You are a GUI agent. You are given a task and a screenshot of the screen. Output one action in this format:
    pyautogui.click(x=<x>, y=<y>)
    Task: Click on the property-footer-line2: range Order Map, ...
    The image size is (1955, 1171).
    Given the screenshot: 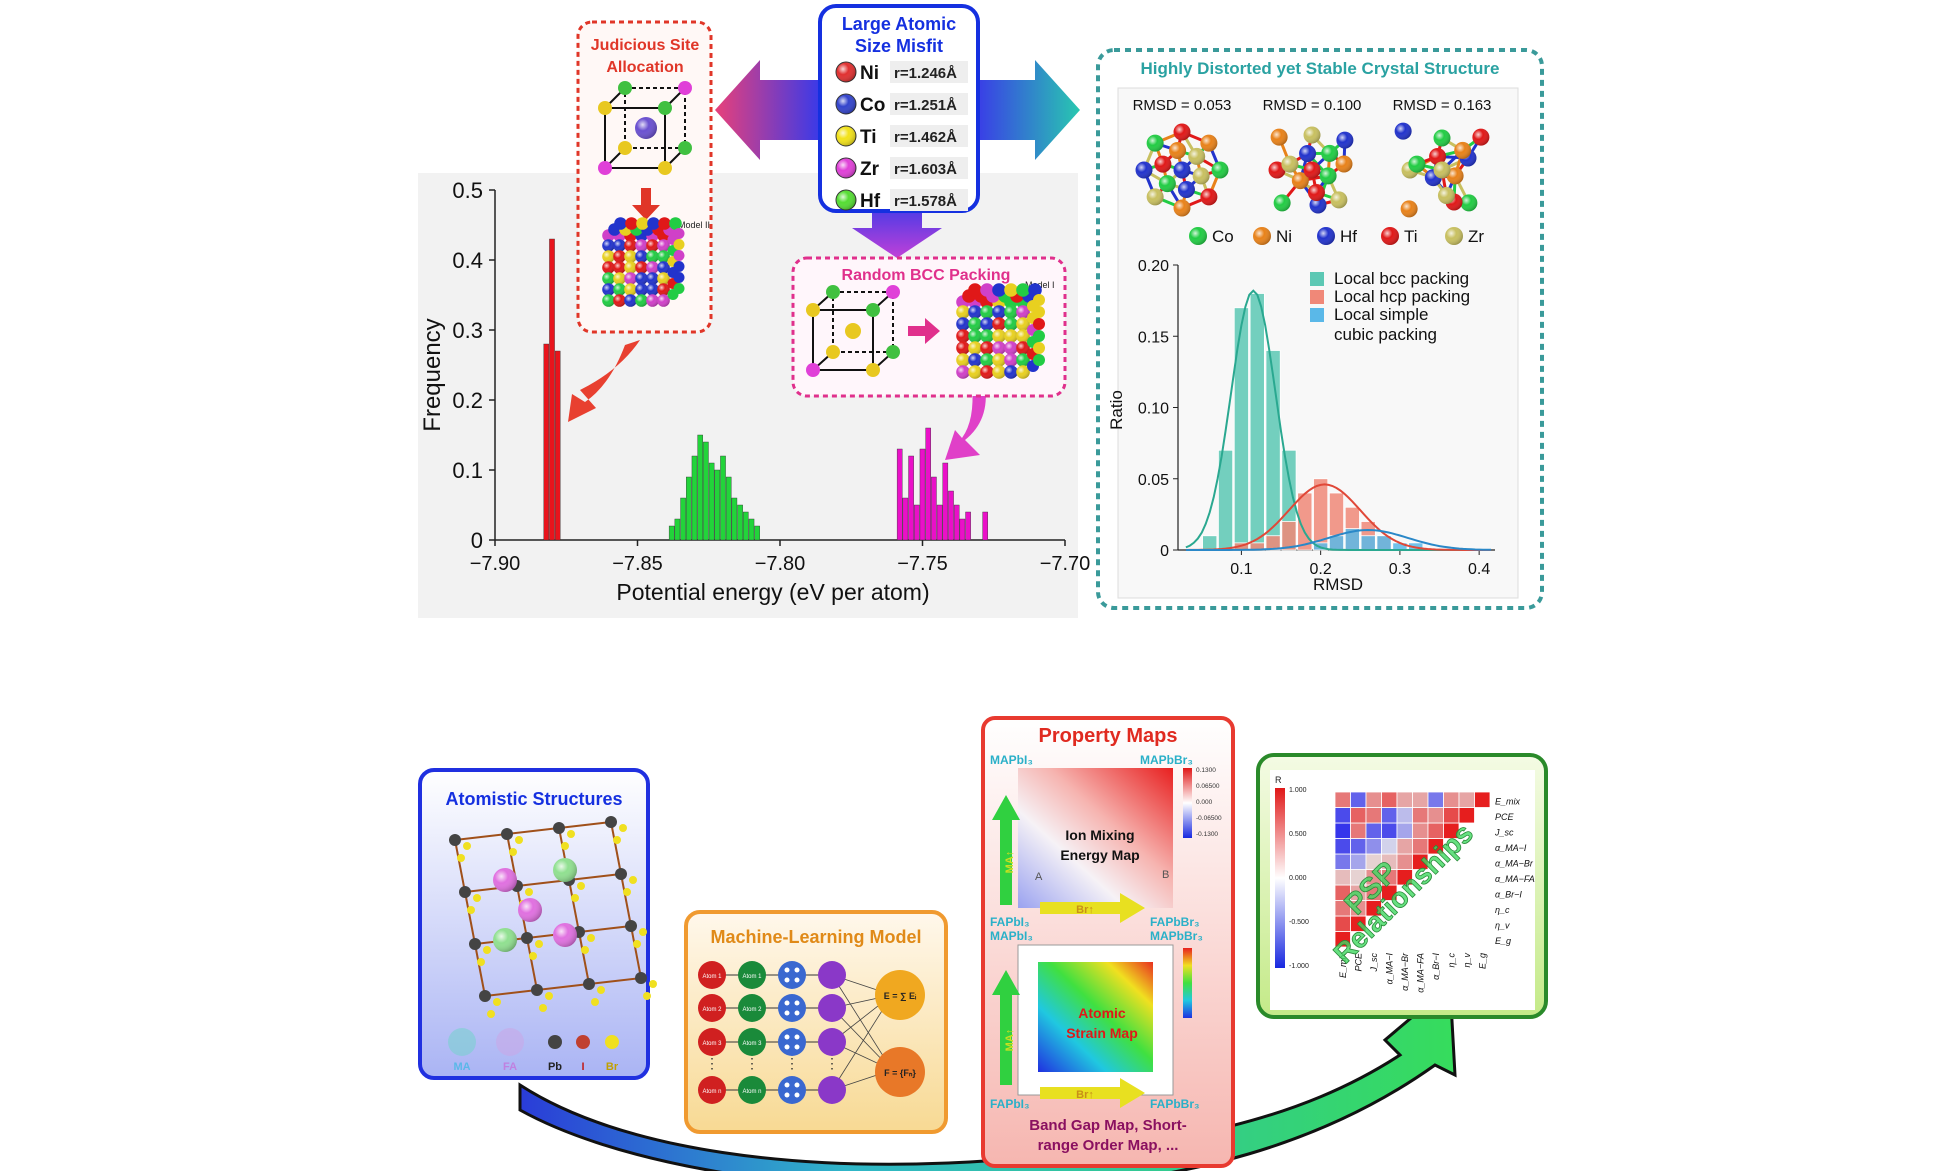 What is the action you would take?
    pyautogui.click(x=1108, y=1145)
    